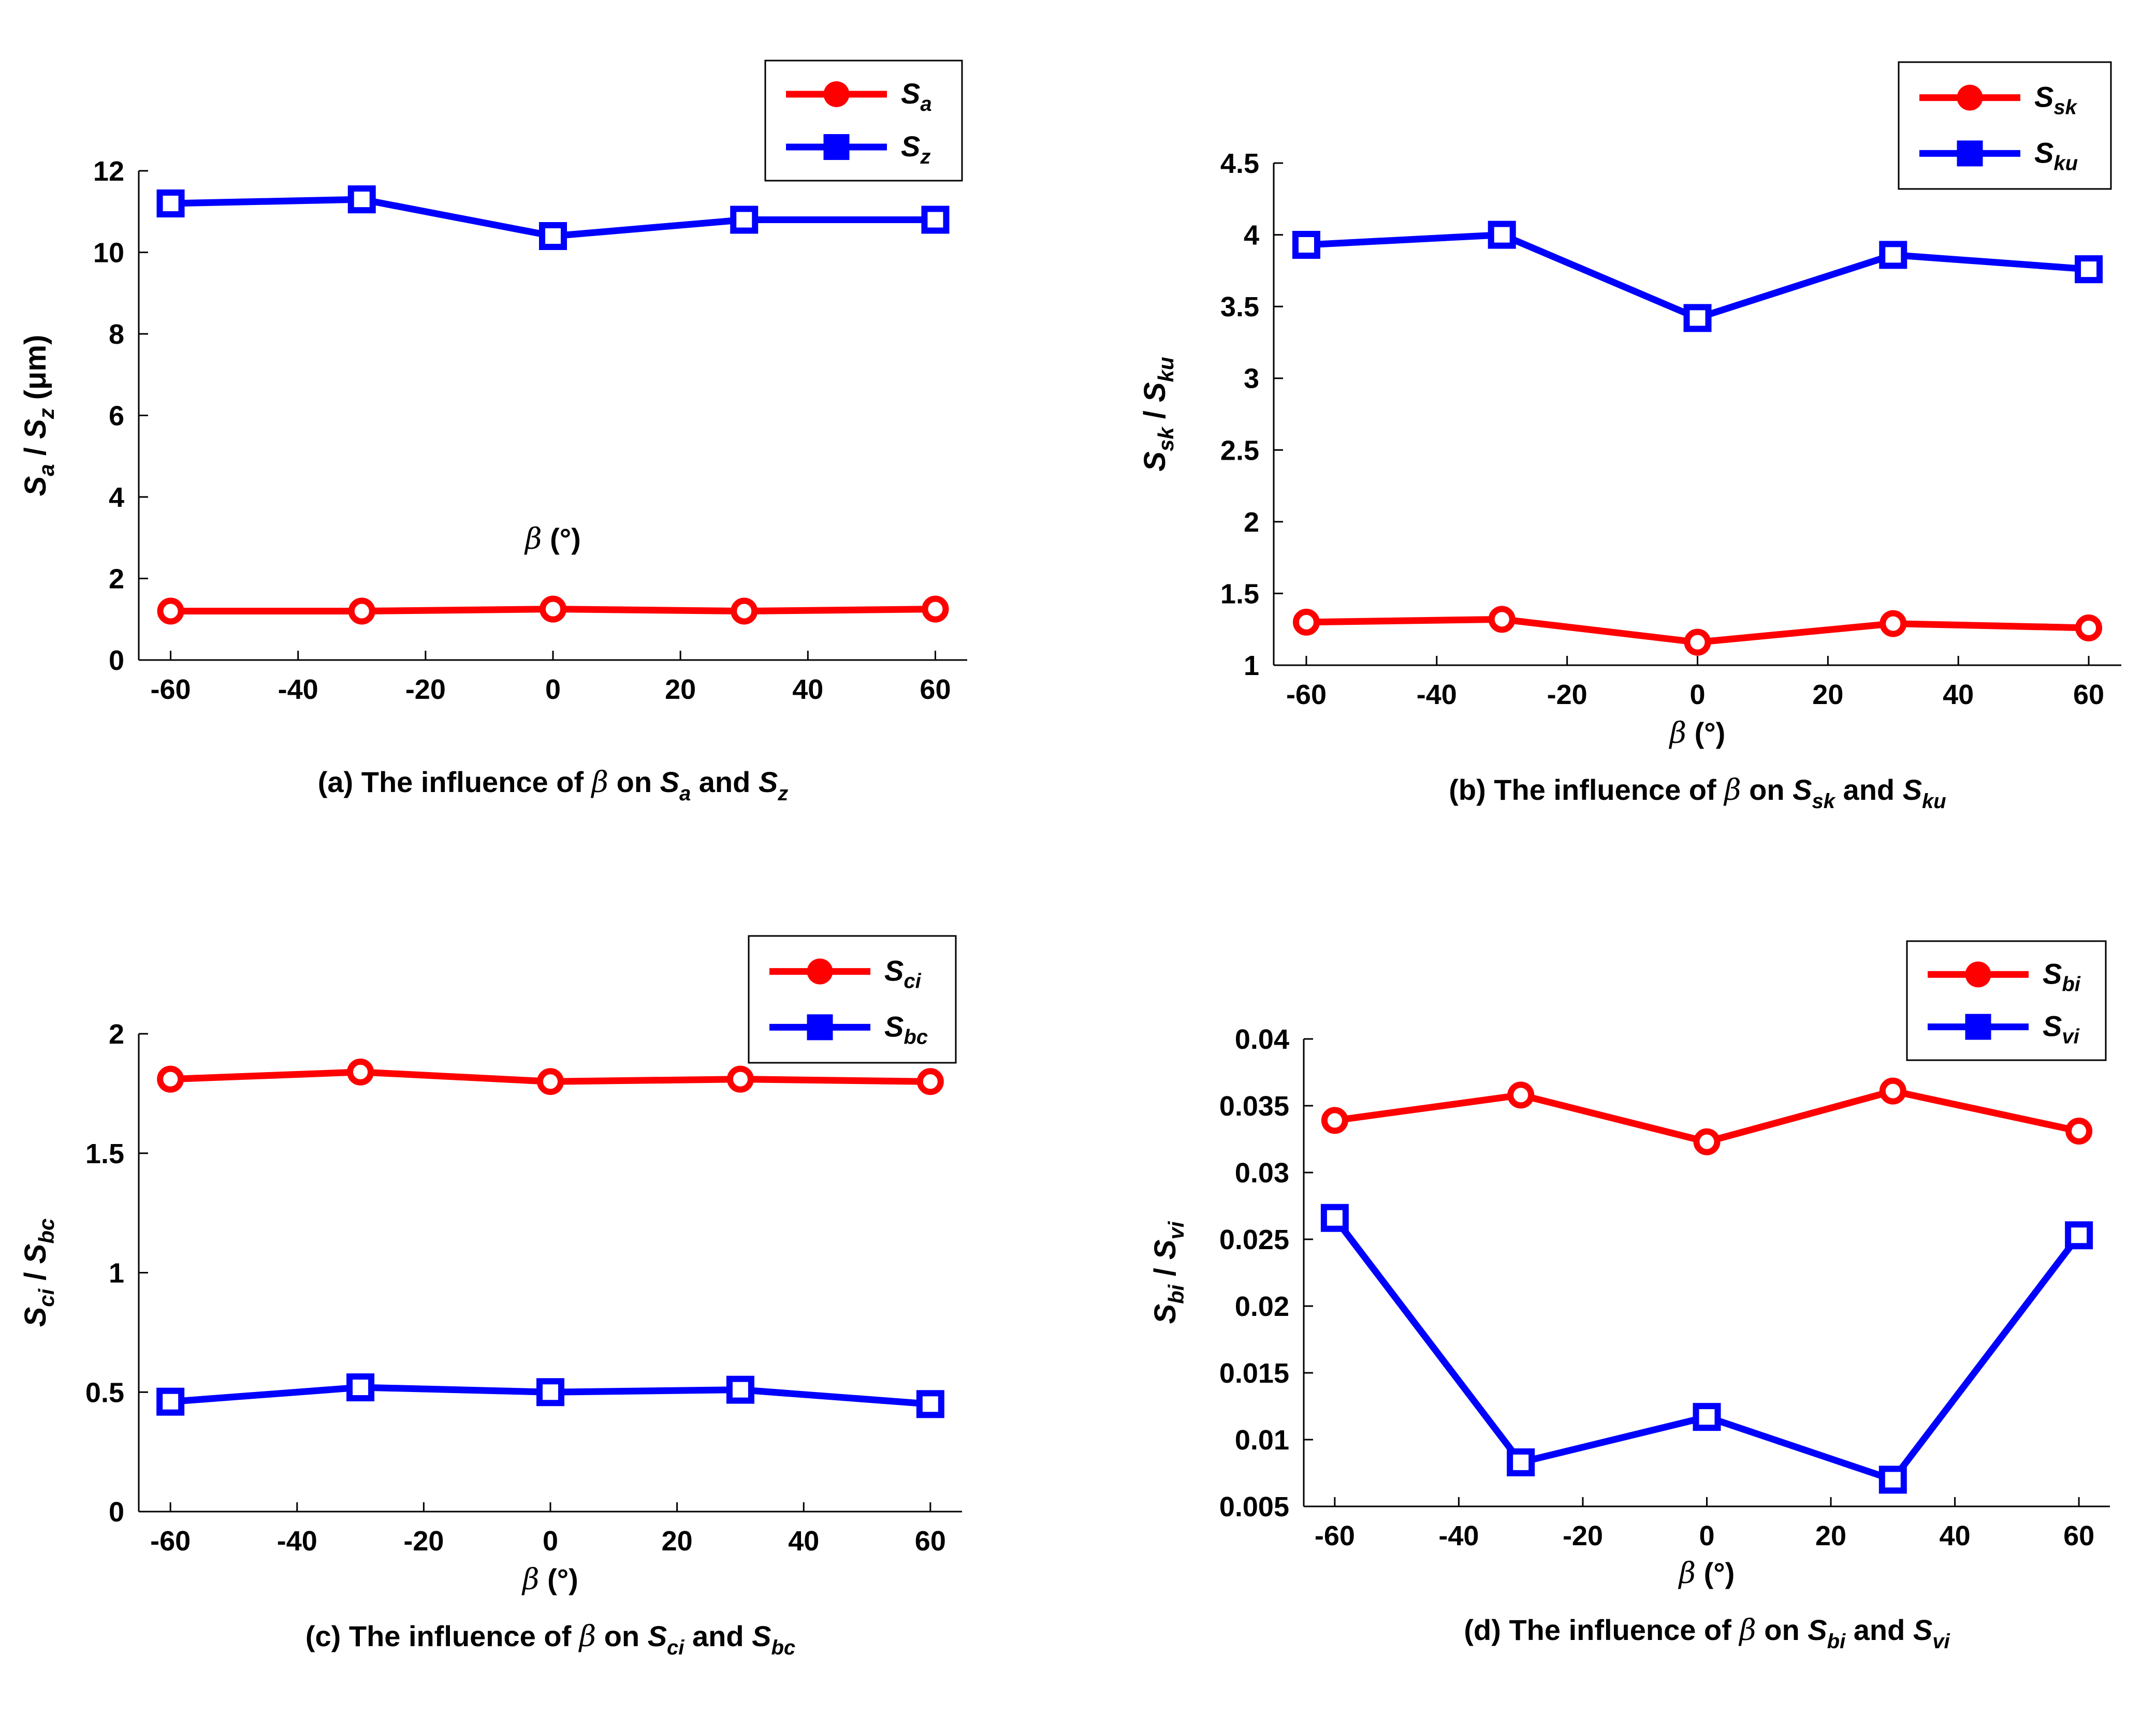 This screenshot has width=2156, height=1714. I want to click on chart-d-y-tick-label: 0.035, so click(1254, 1106).